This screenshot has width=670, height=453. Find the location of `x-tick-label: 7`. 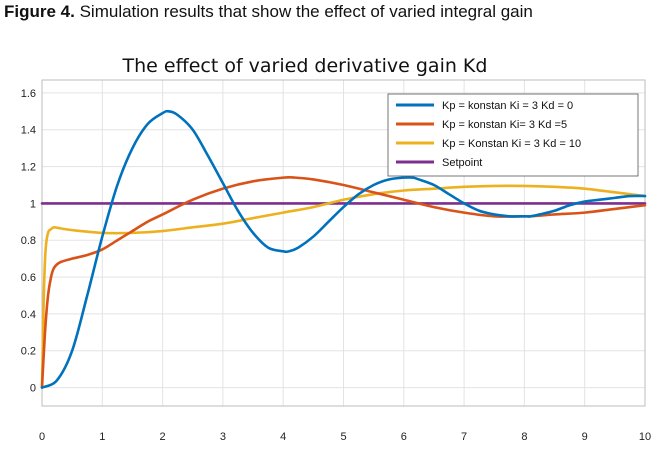

x-tick-label: 7 is located at coordinates (464, 437).